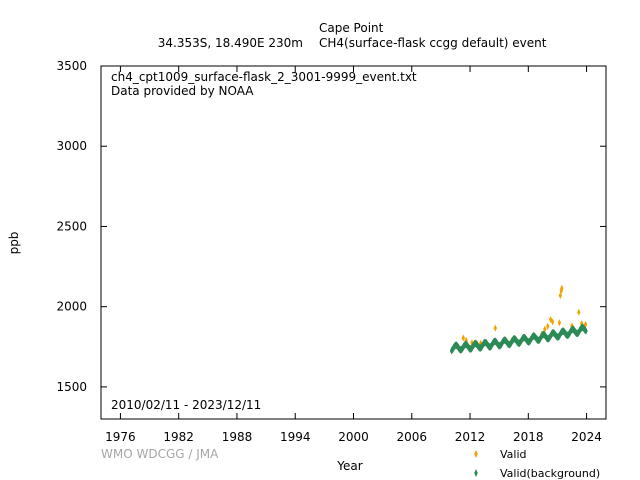 Image resolution: width=640 pixels, height=480 pixels. What do you see at coordinates (476, 473) in the screenshot?
I see `legend-background-marker` at bounding box center [476, 473].